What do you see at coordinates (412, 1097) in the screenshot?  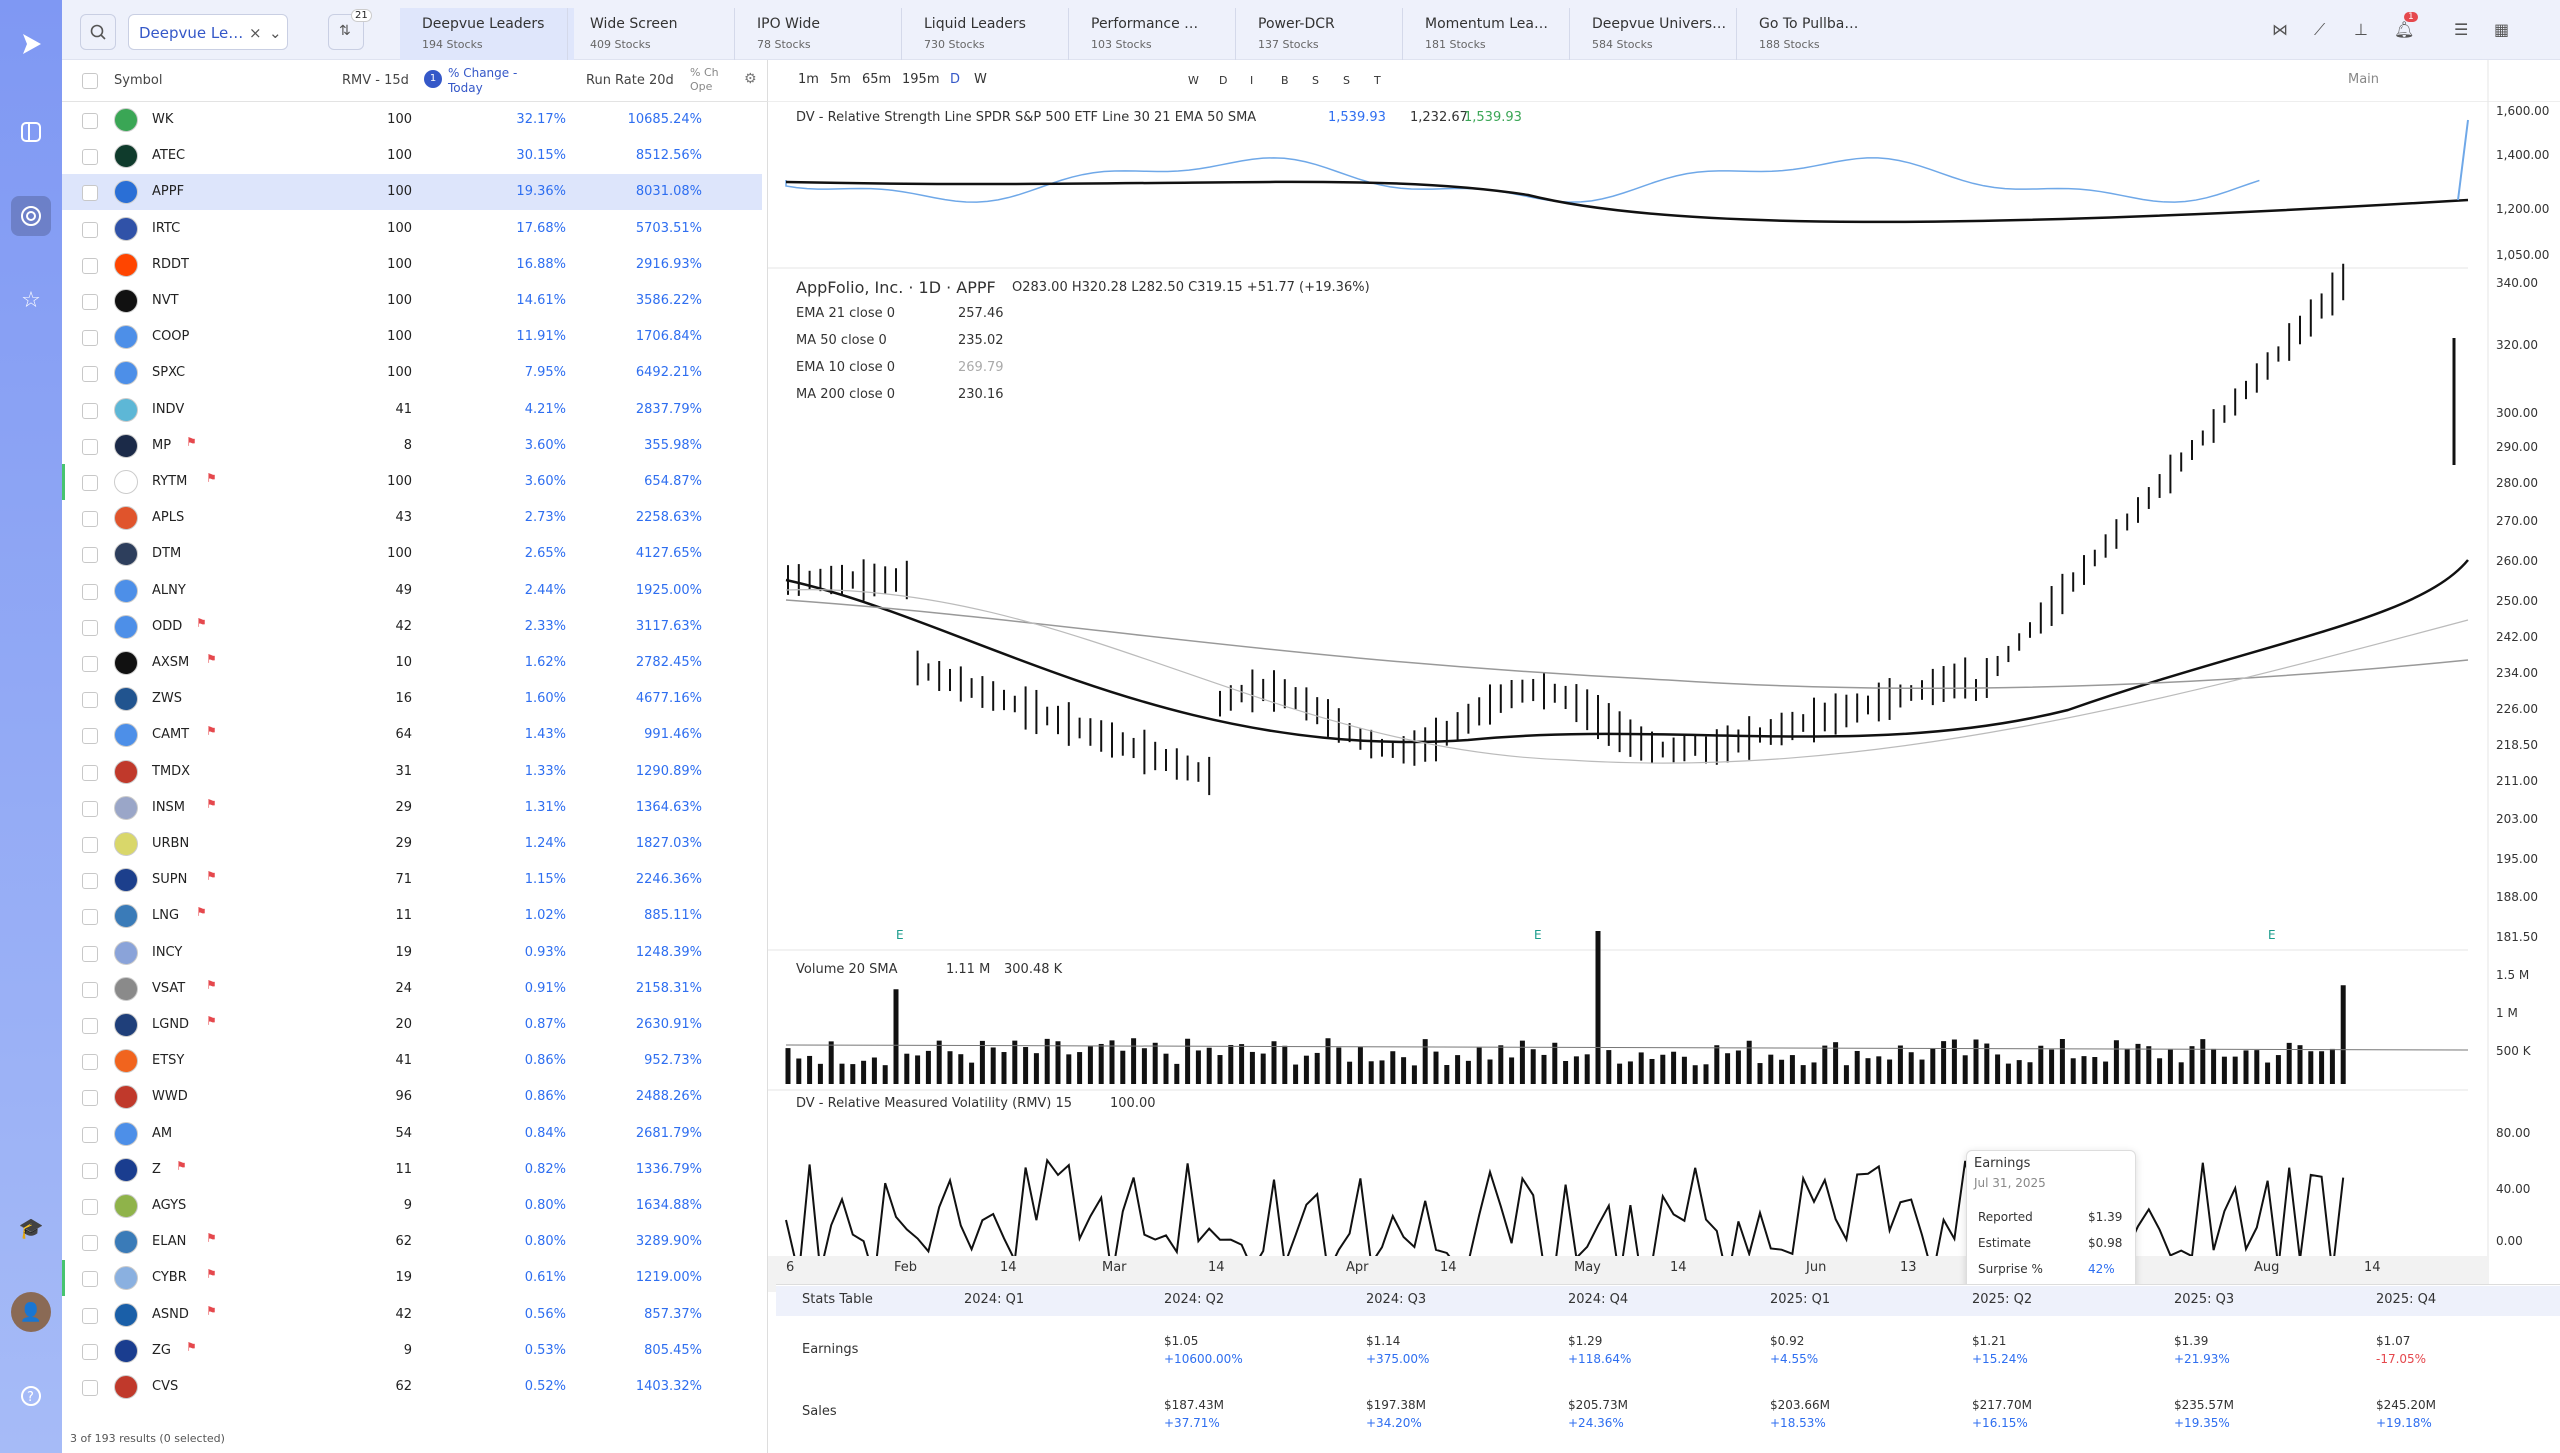 I see `table-row: WWD 96 0.86% 2488.26%` at bounding box center [412, 1097].